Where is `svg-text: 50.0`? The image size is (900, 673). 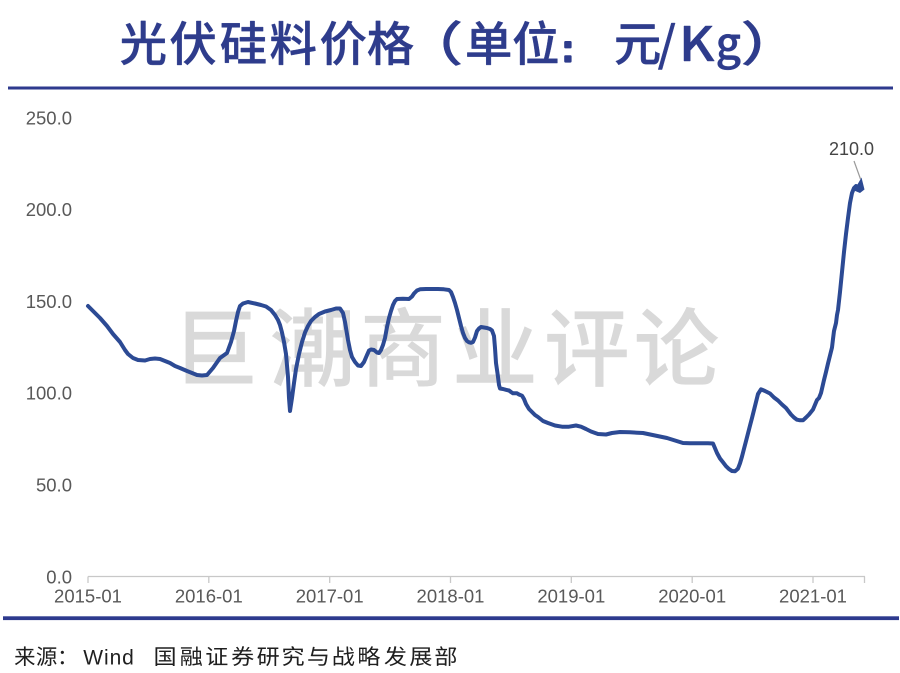 svg-text: 50.0 is located at coordinates (54, 485).